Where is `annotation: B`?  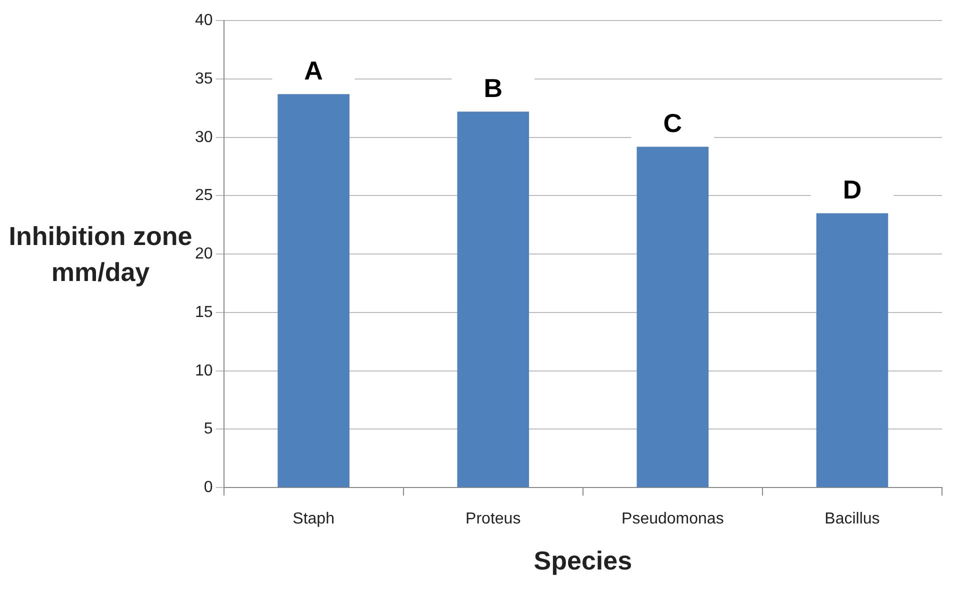
annotation: B is located at coordinates (493, 87).